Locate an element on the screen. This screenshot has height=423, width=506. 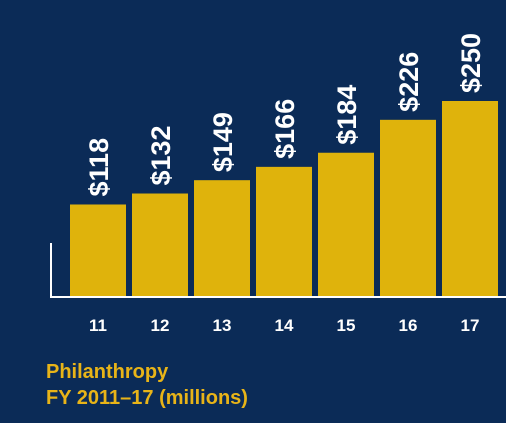
x-tick-label-17: 17 is located at coordinates (470, 325).